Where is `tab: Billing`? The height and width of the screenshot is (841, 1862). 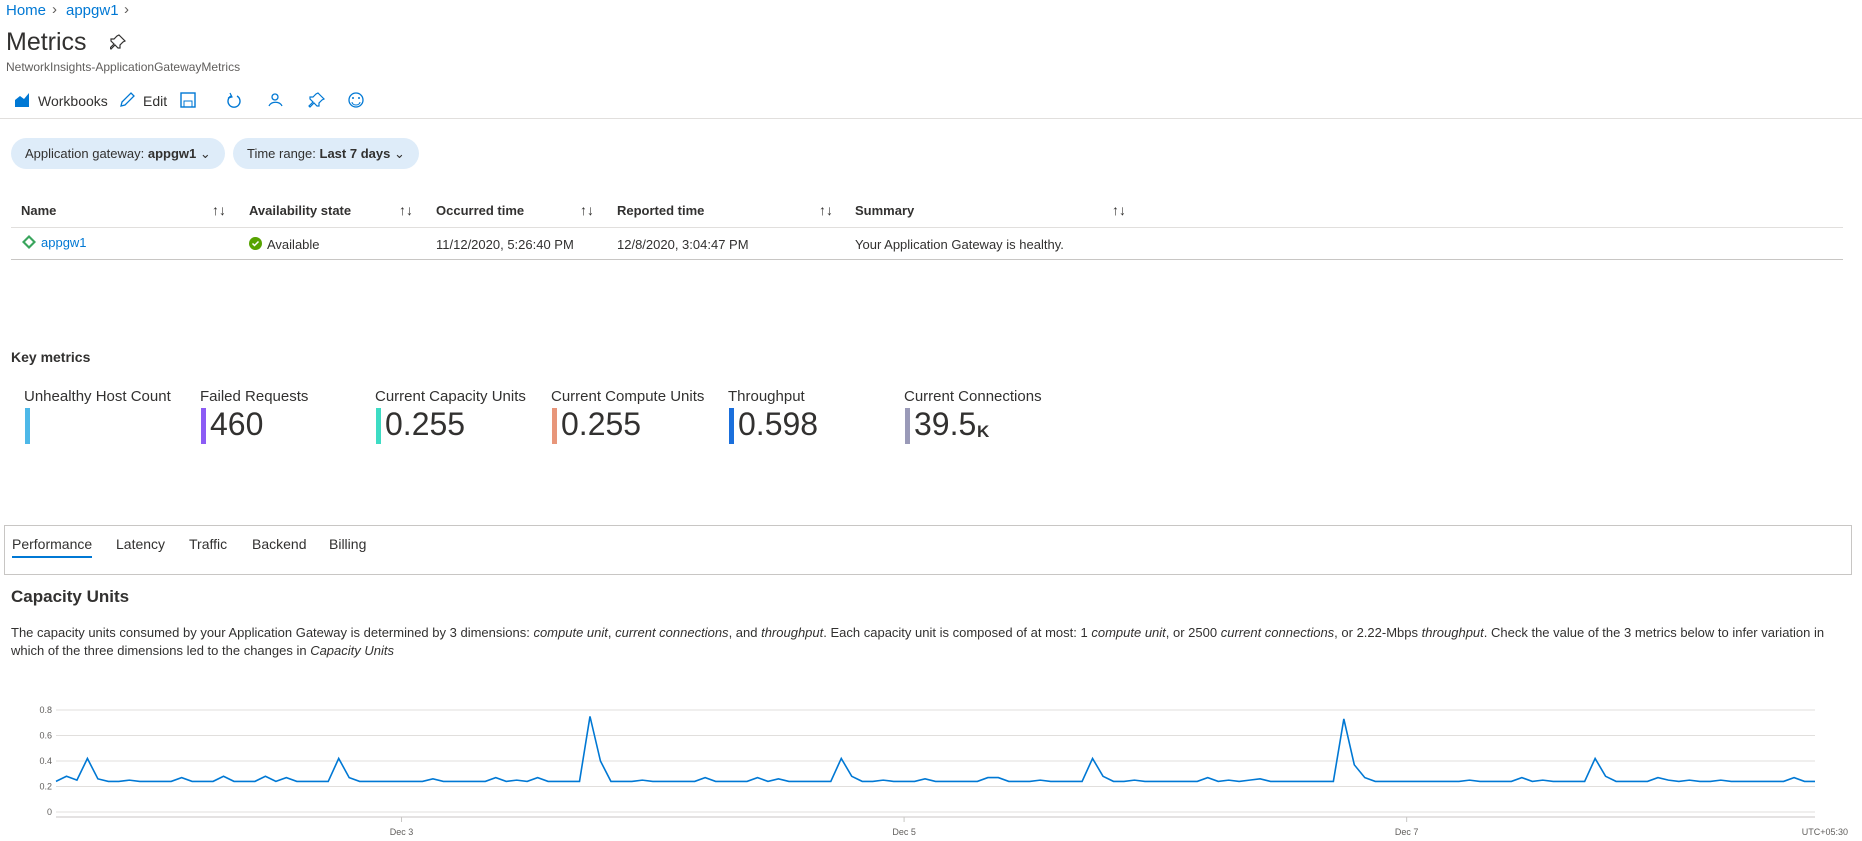 tab: Billing is located at coordinates (348, 544).